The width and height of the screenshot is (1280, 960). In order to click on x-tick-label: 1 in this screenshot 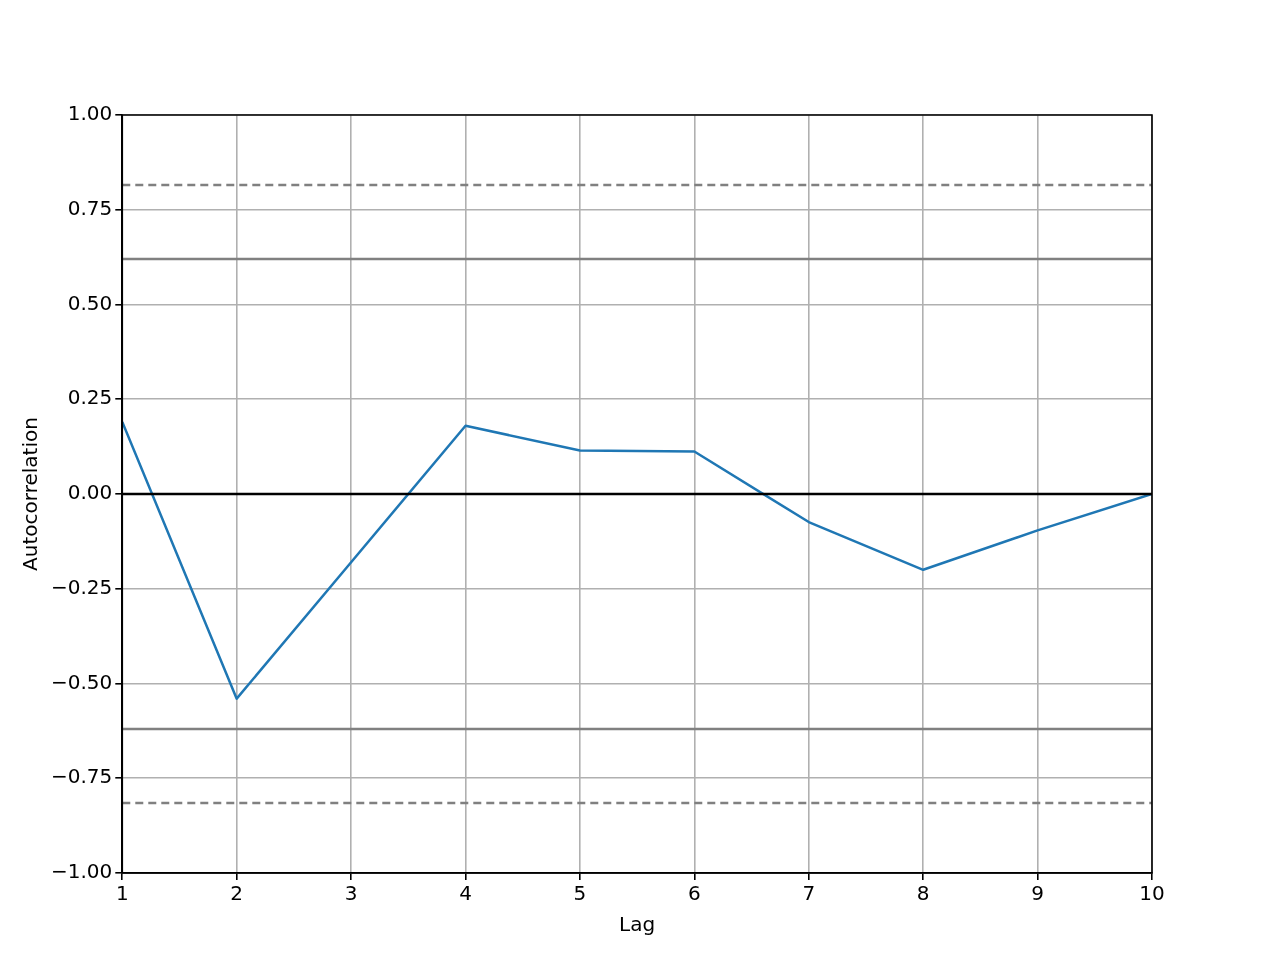, I will do `click(122, 893)`.